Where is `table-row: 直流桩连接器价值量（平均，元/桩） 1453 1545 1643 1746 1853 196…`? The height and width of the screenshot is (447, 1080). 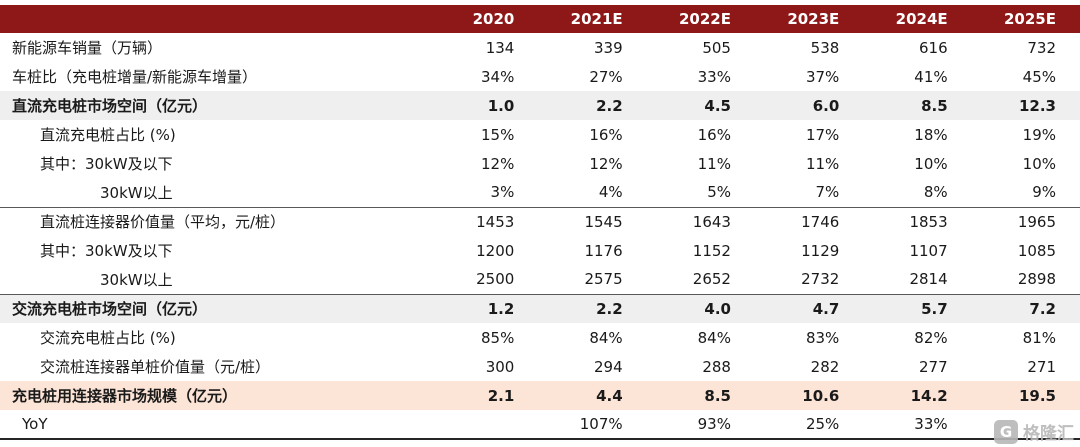 table-row: 直流桩连接器价值量（平均，元/桩） 1453 1545 1643 1746 1853 196… is located at coordinates (540, 221).